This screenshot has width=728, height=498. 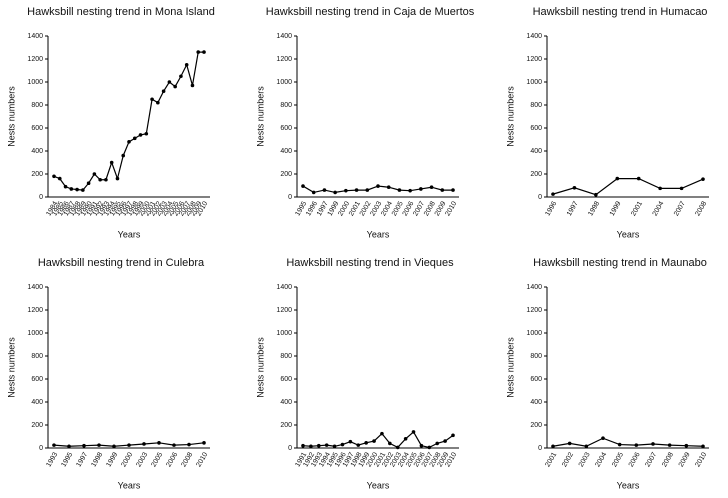 What do you see at coordinates (620, 12) in the screenshot?
I see `chart-title: Hawksbill nesting trend in Humacao` at bounding box center [620, 12].